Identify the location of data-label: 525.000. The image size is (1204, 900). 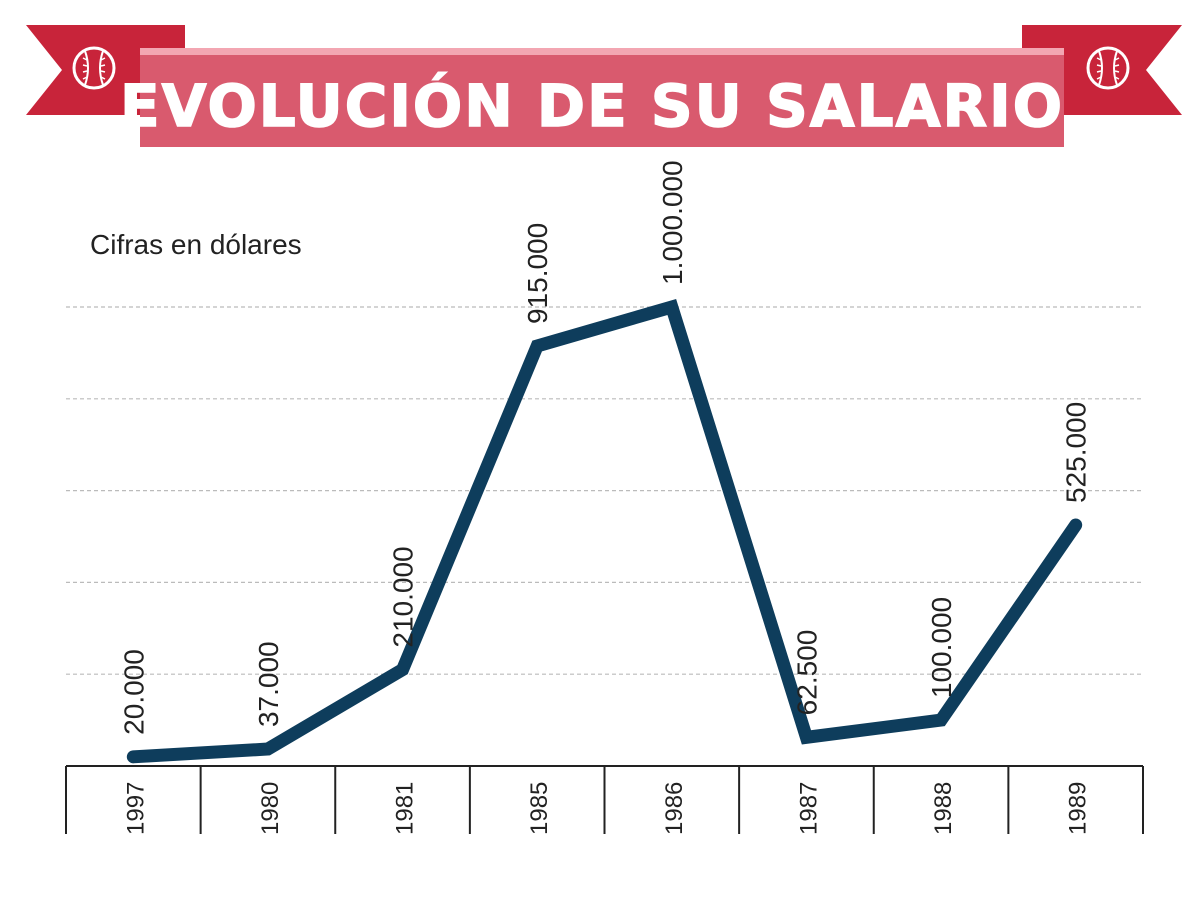
(1076, 452).